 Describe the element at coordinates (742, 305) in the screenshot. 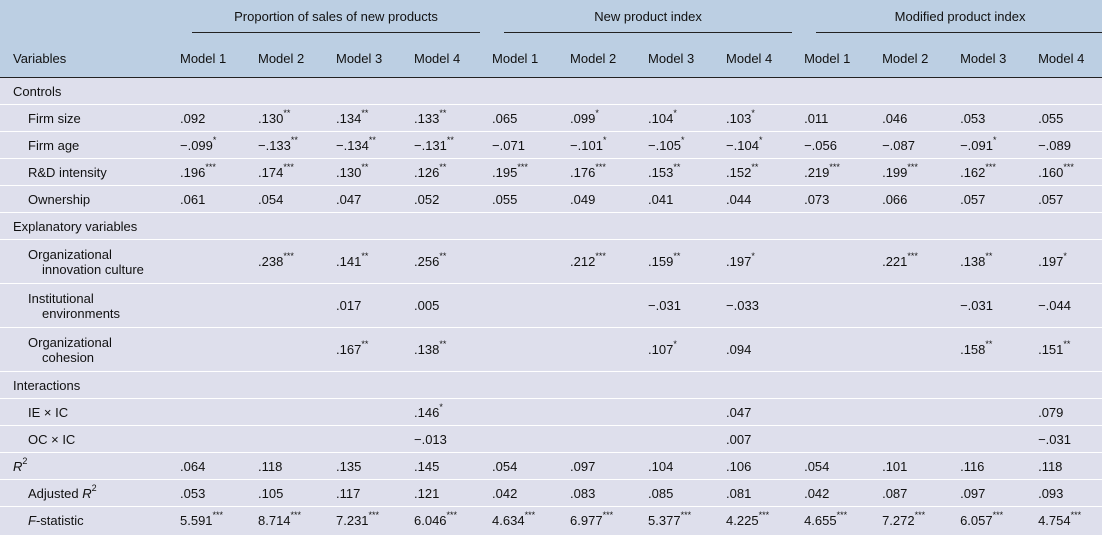

I see `value-text: −.033` at that location.